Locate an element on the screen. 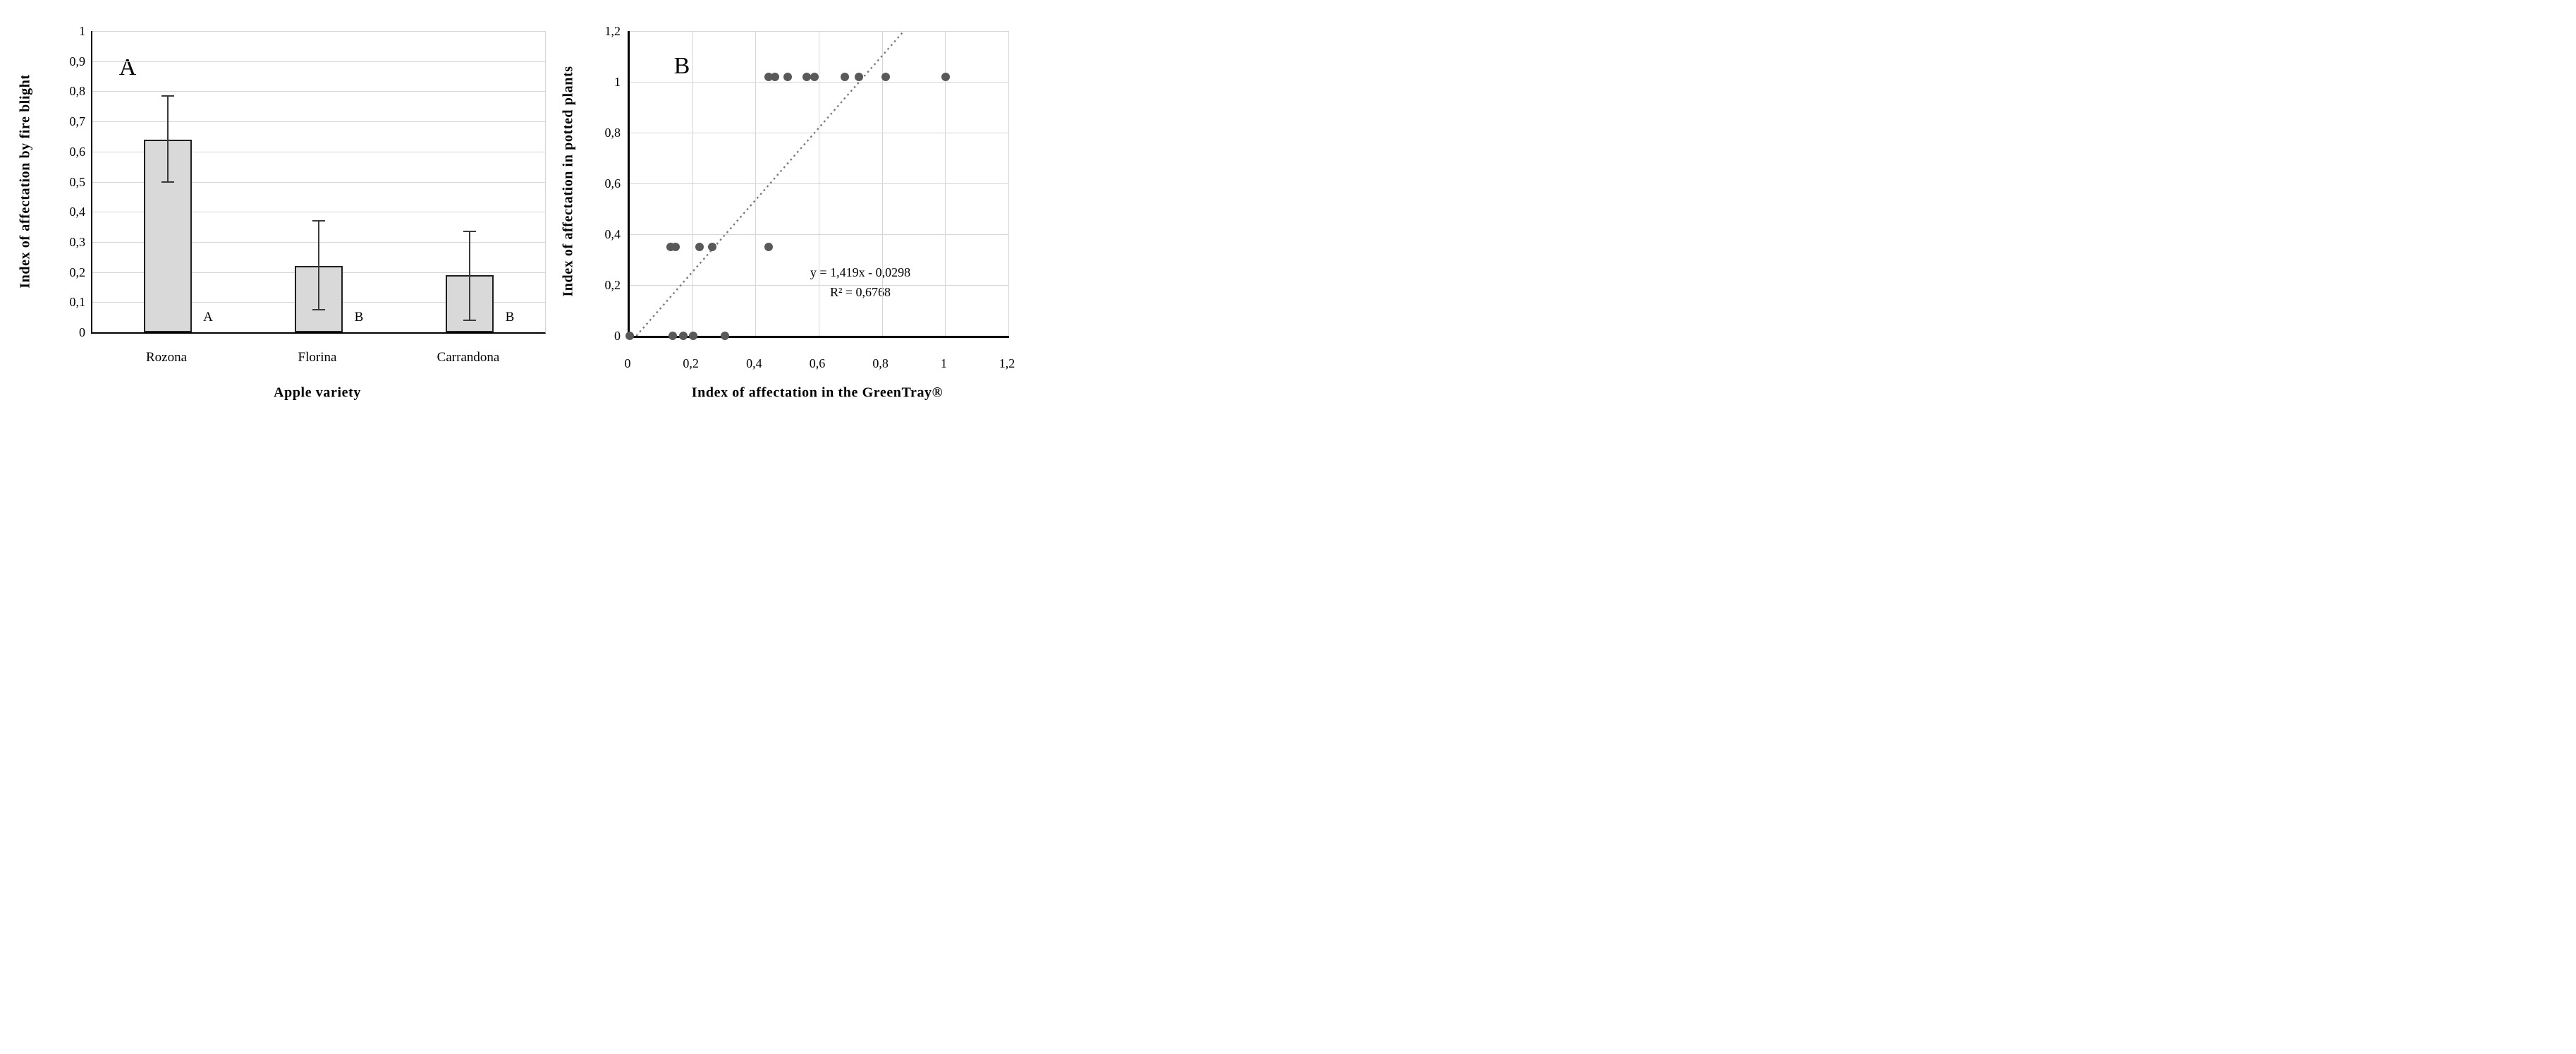 The width and height of the screenshot is (2576, 1054). error-bar-florina is located at coordinates (319, 265).